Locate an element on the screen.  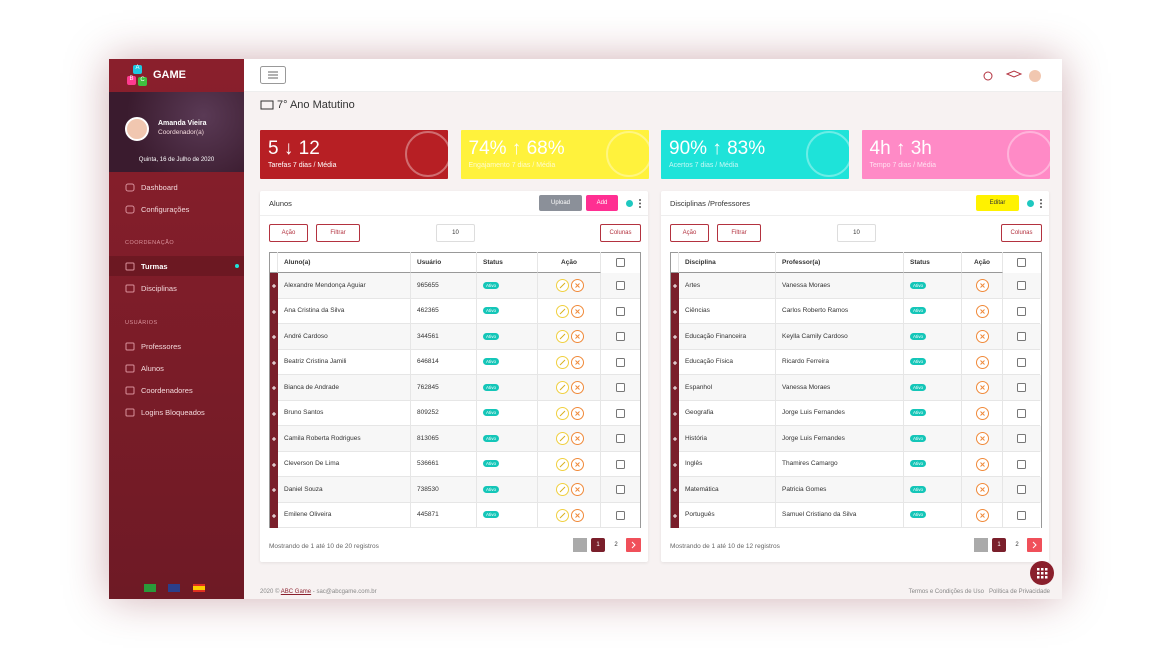
nav-item: Disciplinas is located at coordinates (159, 288).